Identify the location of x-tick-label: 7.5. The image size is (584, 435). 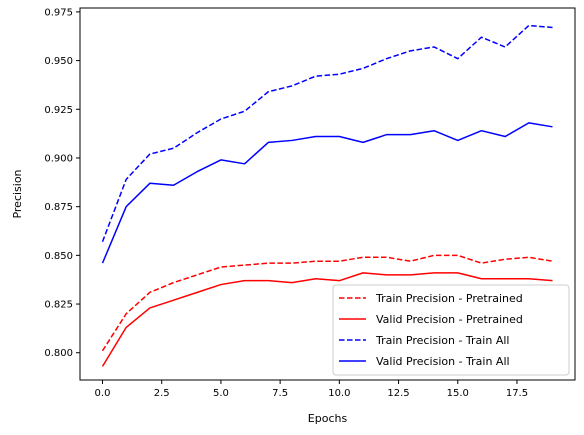
(280, 393).